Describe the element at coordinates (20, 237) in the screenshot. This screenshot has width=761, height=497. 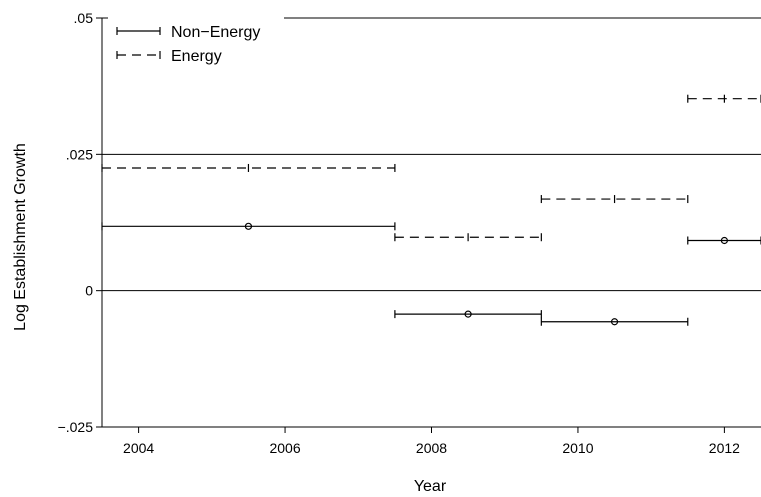
I see `y-axis-title: Log Establishment Growth` at that location.